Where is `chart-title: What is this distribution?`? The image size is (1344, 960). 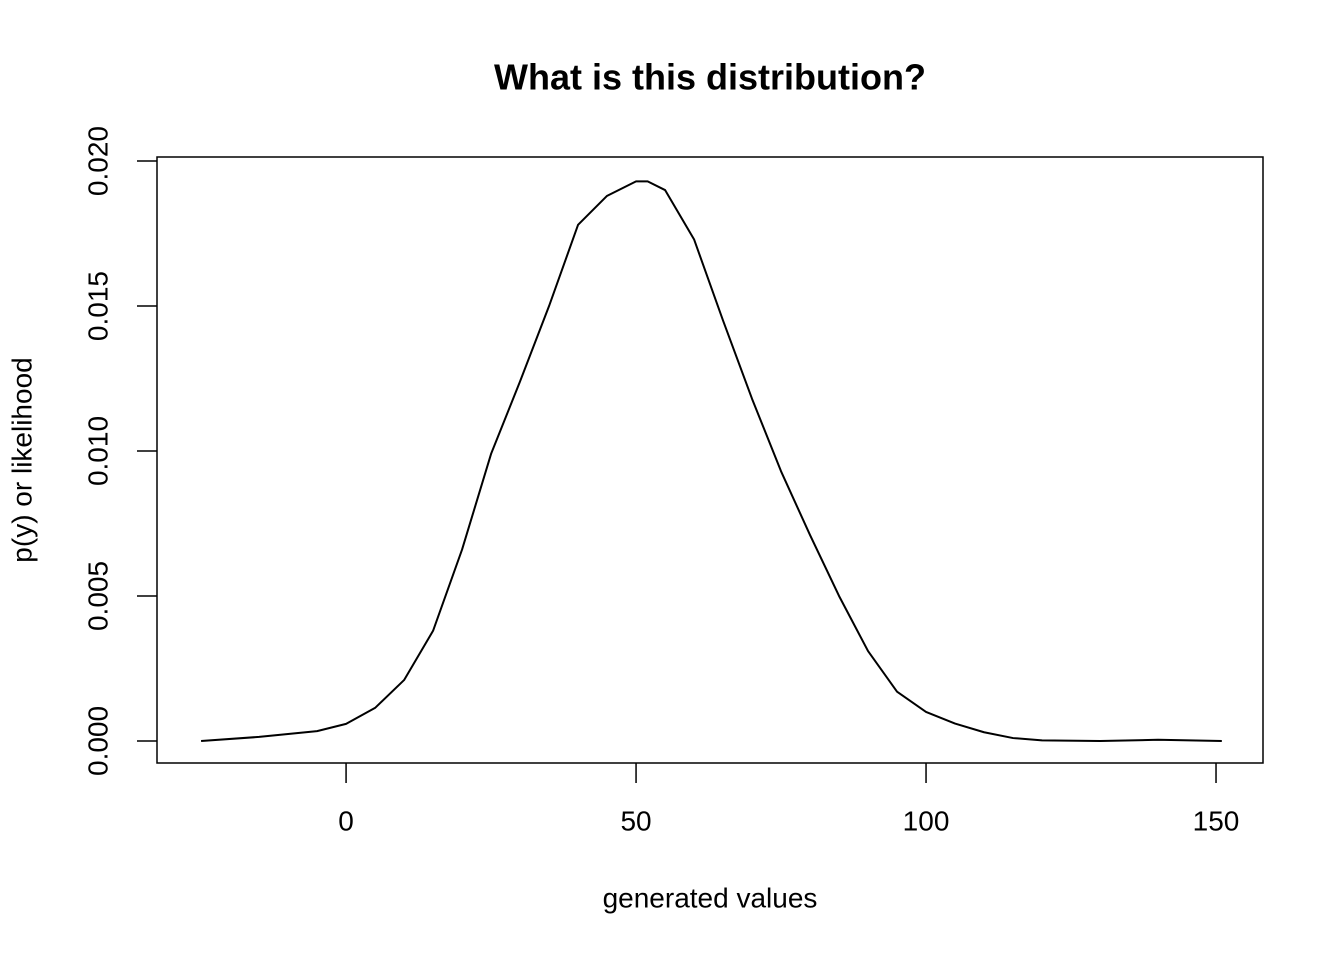 chart-title: What is this distribution? is located at coordinates (710, 77).